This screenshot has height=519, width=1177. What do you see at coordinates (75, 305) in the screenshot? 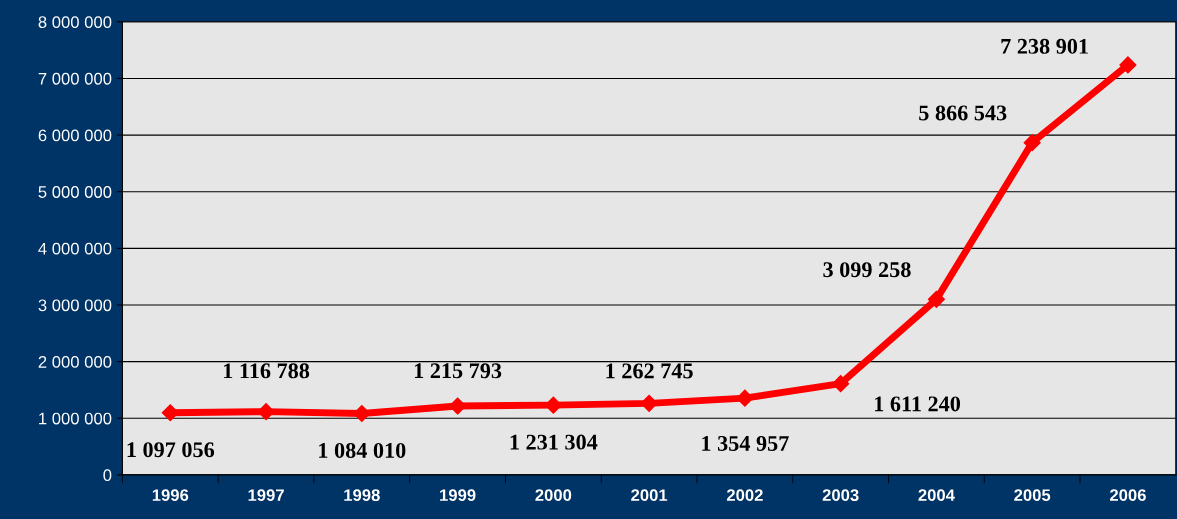
I see `y-tick-label: 3 000 000` at bounding box center [75, 305].